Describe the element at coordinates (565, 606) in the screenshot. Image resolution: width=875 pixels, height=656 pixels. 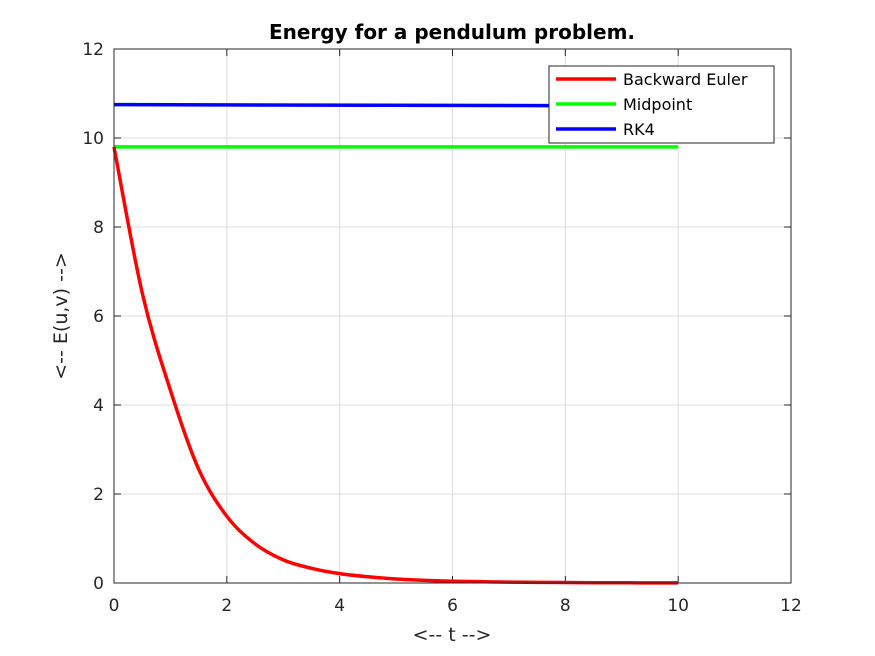
I see `x-tick-label: 8` at that location.